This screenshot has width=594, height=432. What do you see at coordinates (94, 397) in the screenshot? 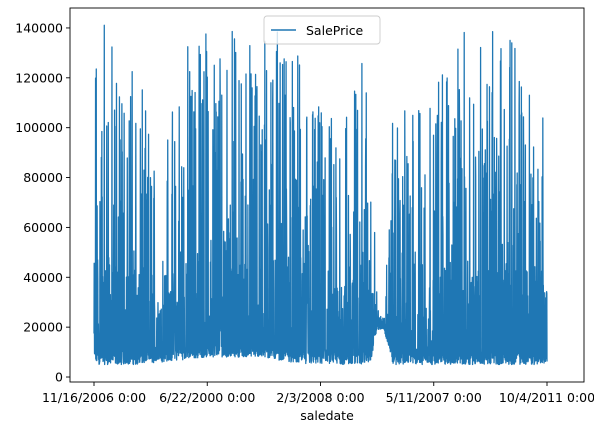
I see `x-tick-label: 11/16/2006 0:00` at bounding box center [94, 397].